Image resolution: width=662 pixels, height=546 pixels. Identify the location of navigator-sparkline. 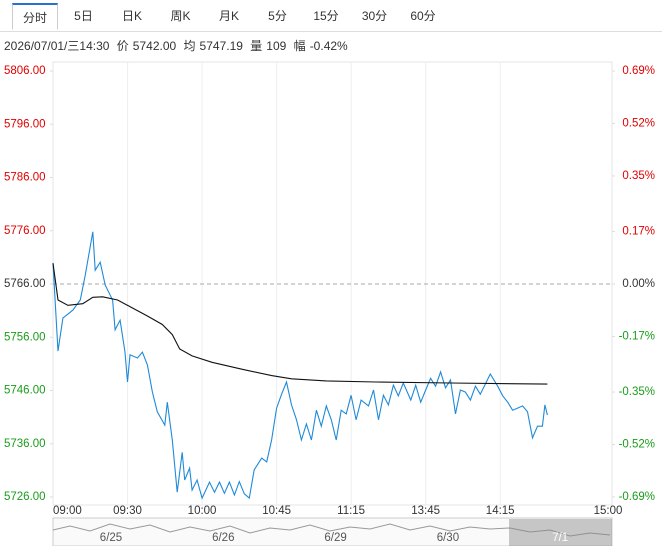
(331, 530).